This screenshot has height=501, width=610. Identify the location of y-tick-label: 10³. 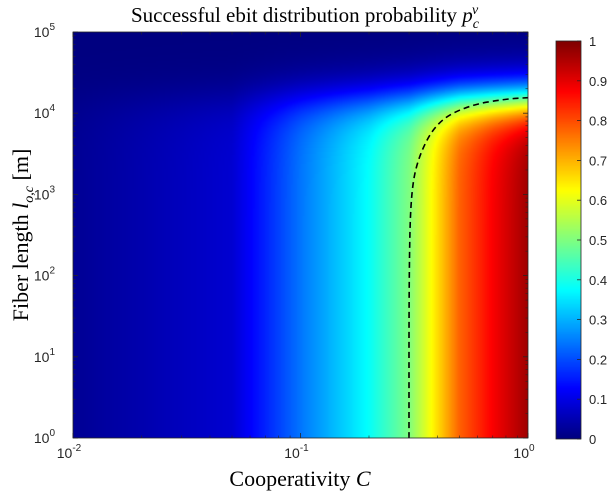
(45, 193).